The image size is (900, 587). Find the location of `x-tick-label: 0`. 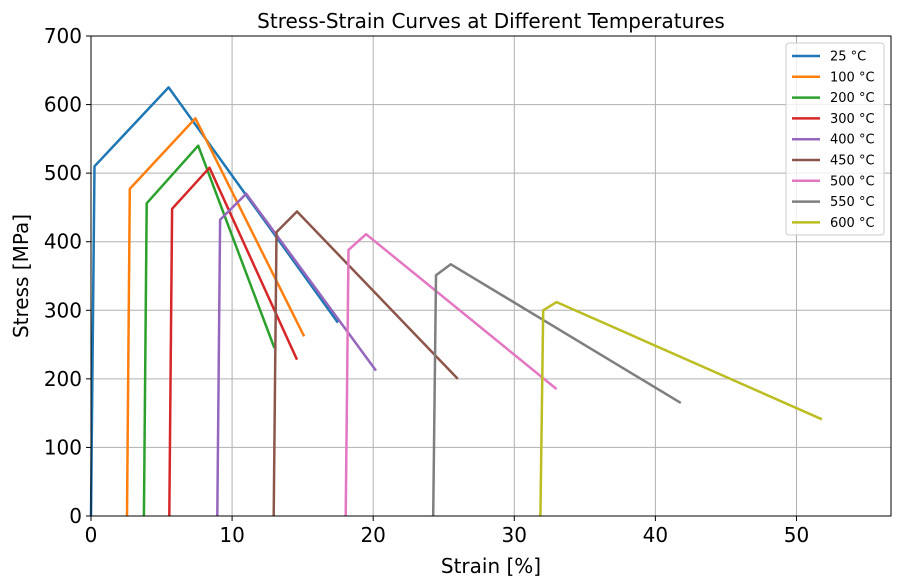

x-tick-label: 0 is located at coordinates (91, 535).